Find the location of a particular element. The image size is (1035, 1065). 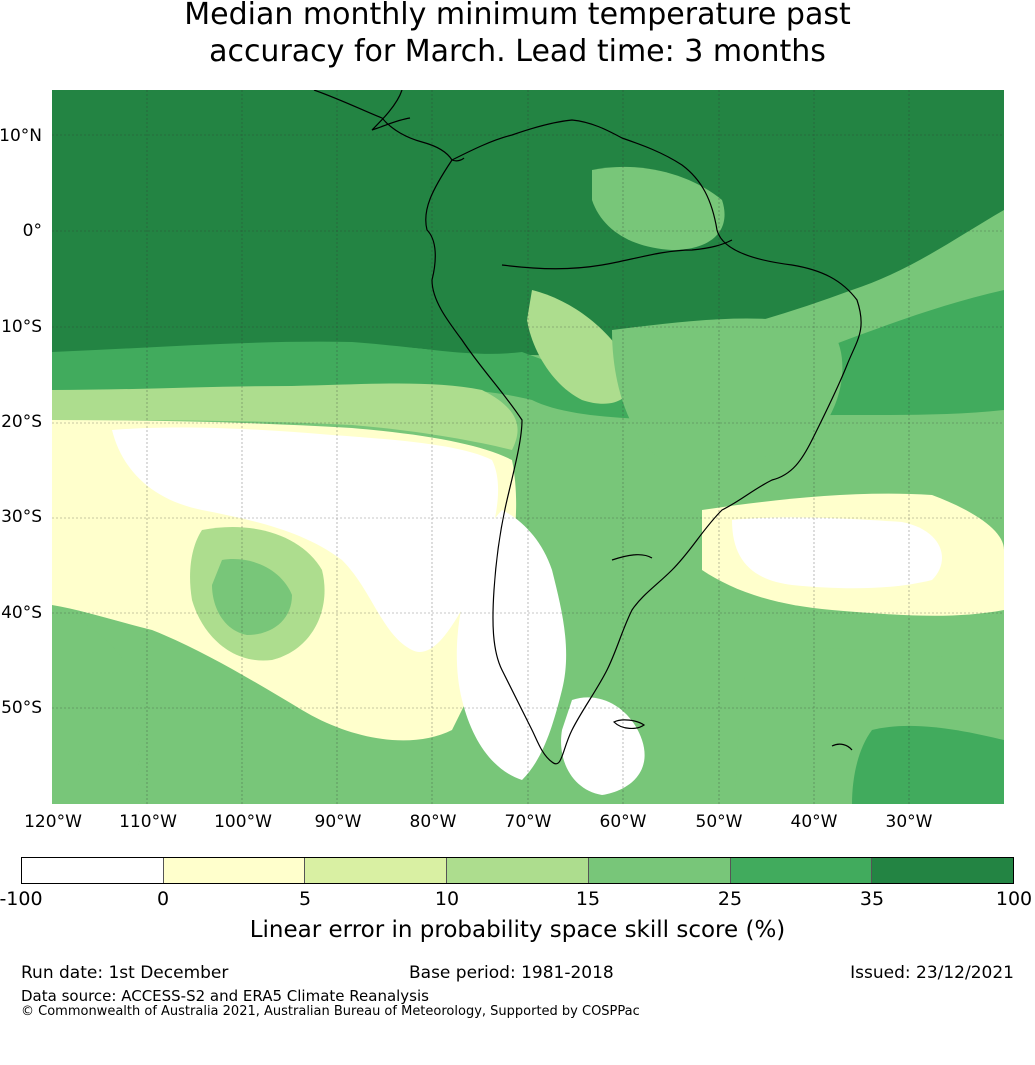

south-georgia is located at coordinates (842, 747).